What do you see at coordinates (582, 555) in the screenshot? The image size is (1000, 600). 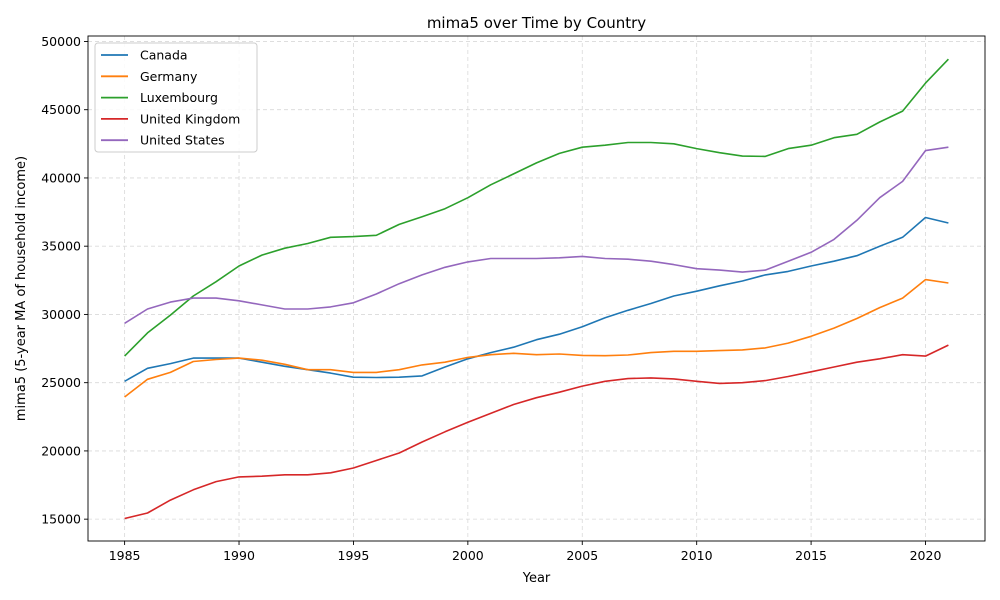 I see `x-tick-label: 2005` at bounding box center [582, 555].